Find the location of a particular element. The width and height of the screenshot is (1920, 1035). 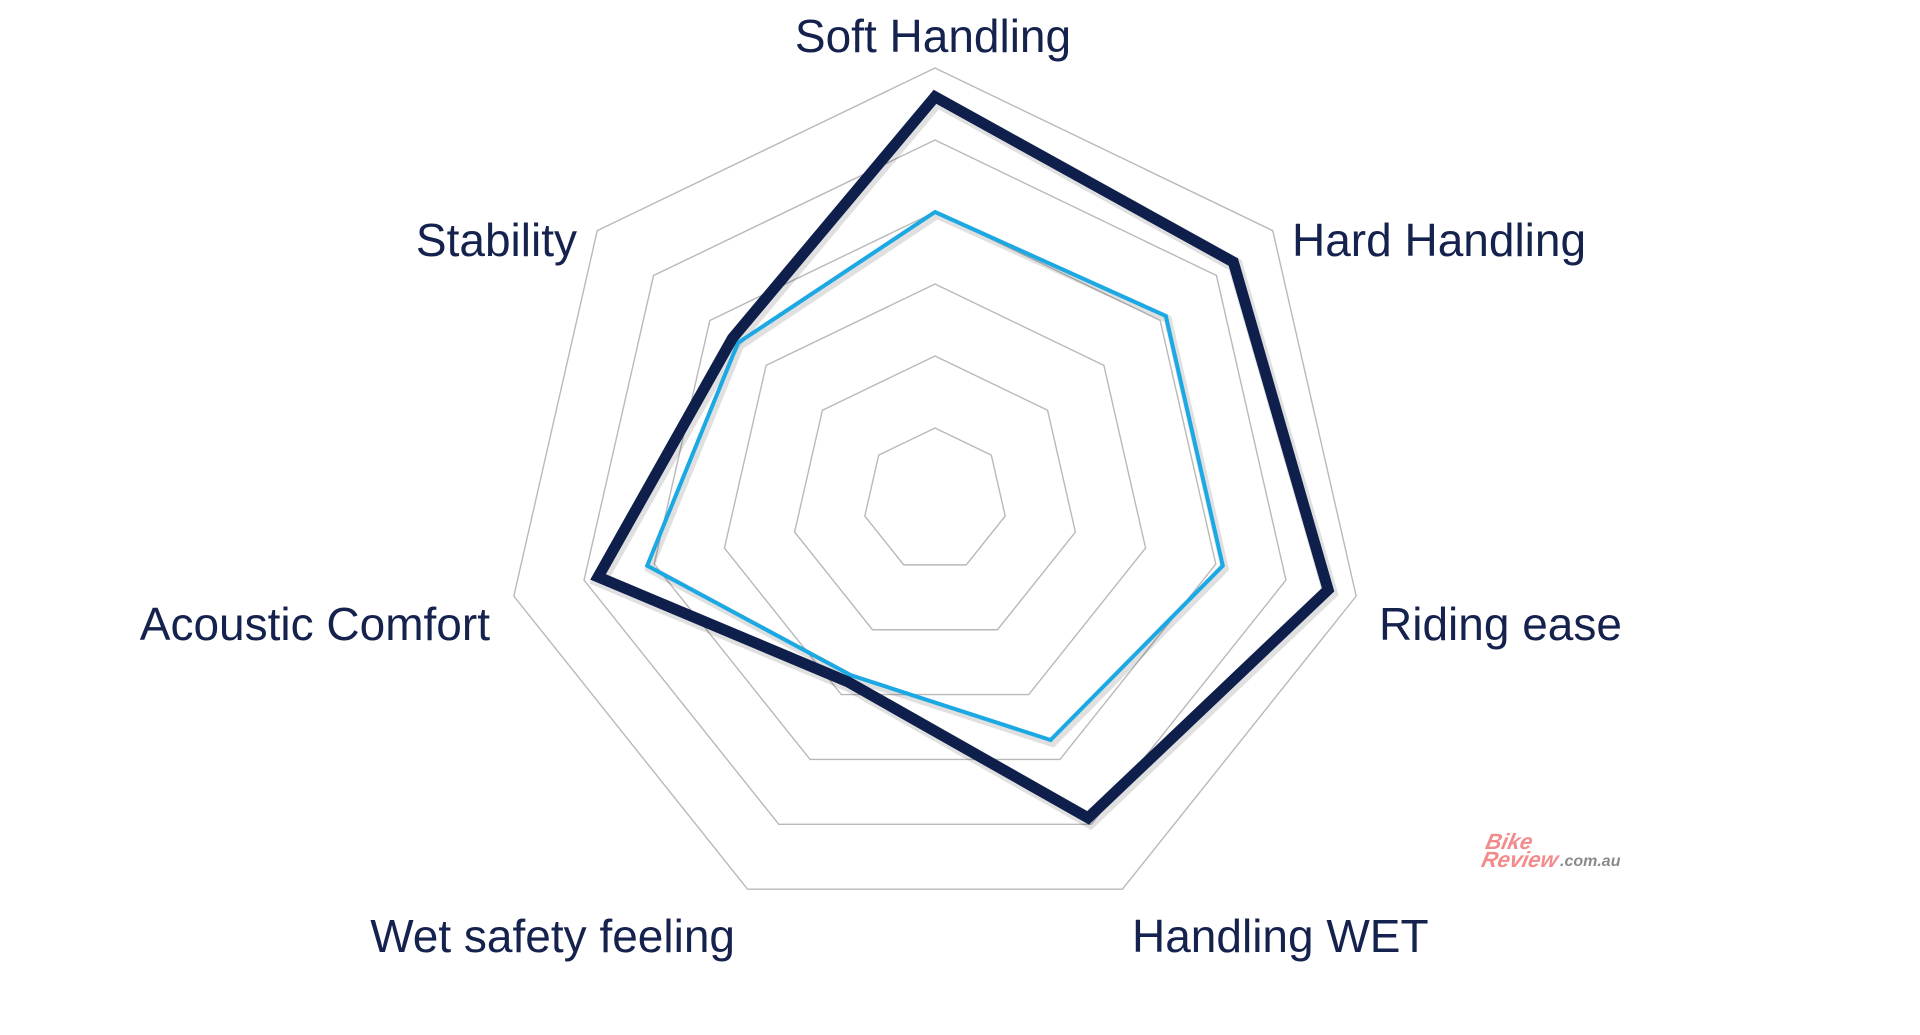

axis-label-handling-wet: Handling WET is located at coordinates (1280, 936).